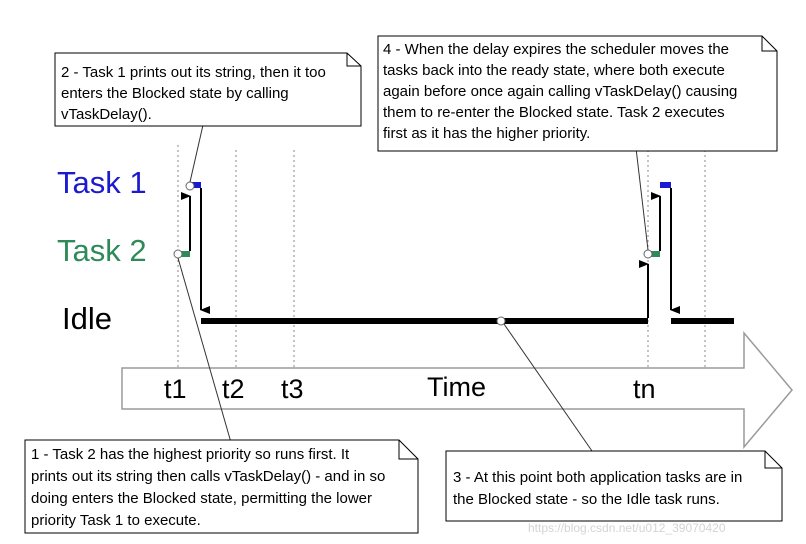 This screenshot has height=544, width=806. I want to click on task2-row-label: Task 2, so click(102, 250).